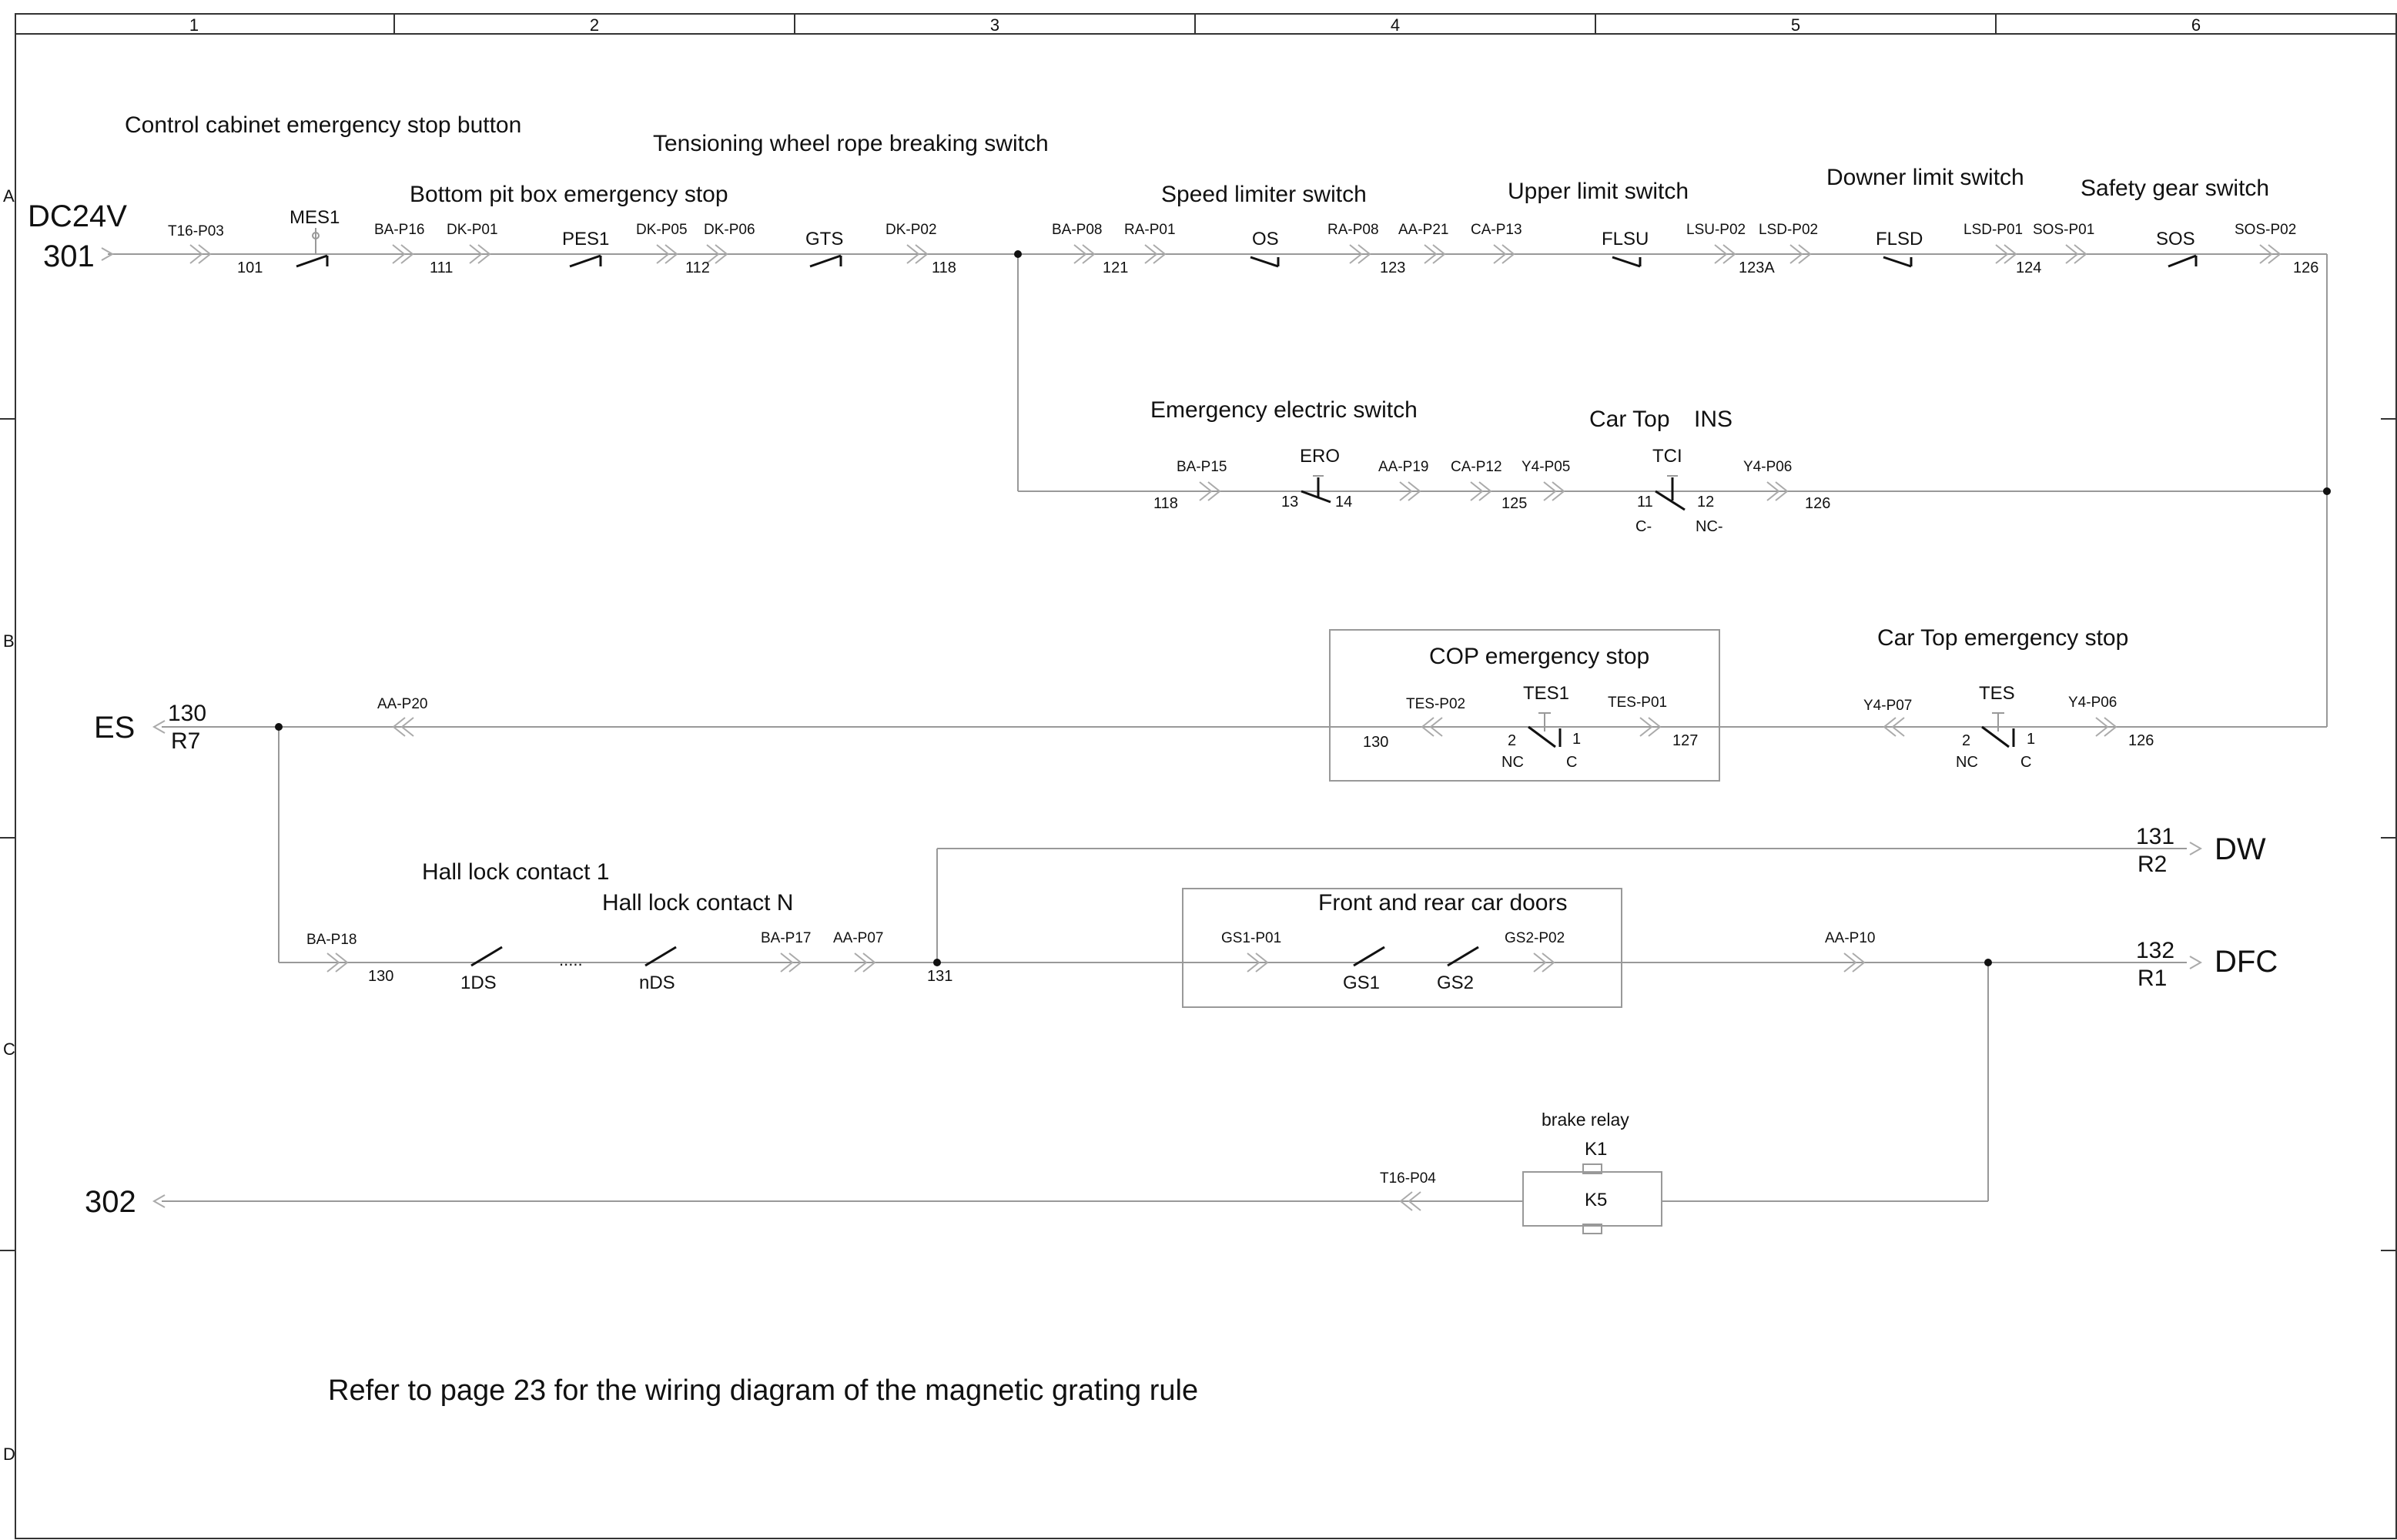  I want to click on pin-label: 1, so click(2031, 739).